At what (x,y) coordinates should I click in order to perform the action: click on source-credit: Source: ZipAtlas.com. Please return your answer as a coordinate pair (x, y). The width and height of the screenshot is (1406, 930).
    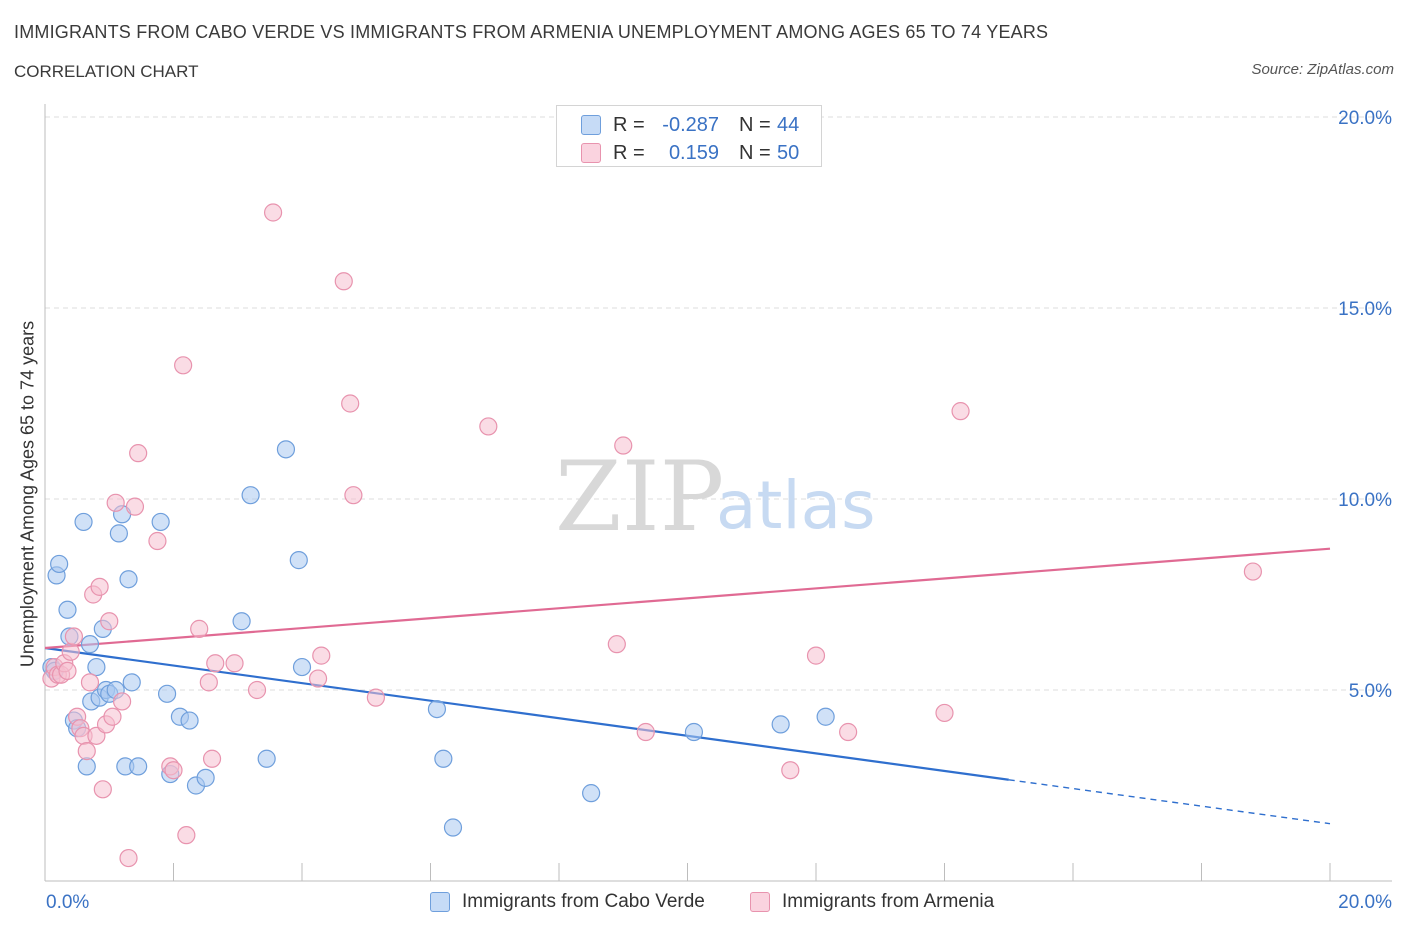
    Looking at the image, I should click on (1322, 69).